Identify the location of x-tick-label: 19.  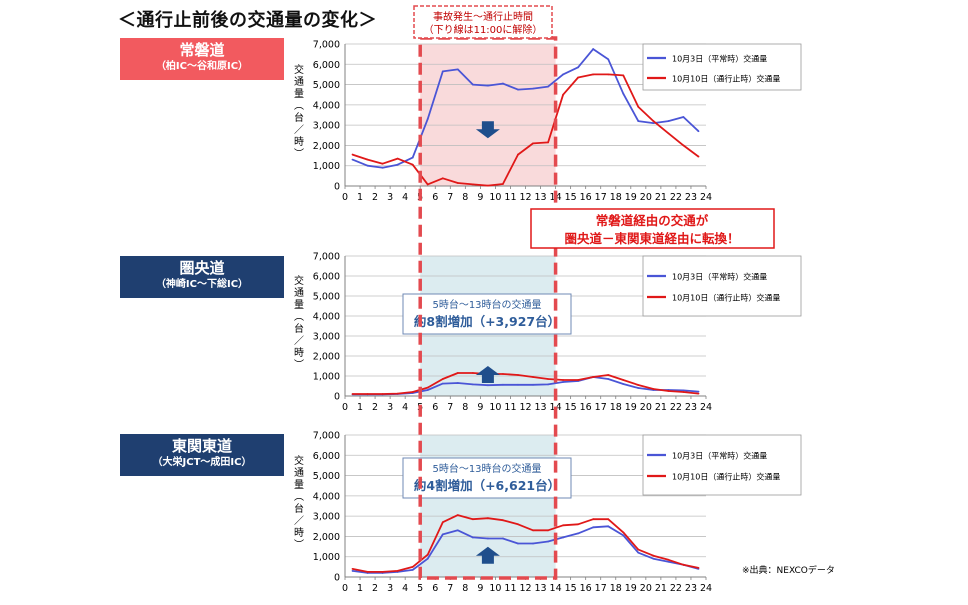
(631, 588).